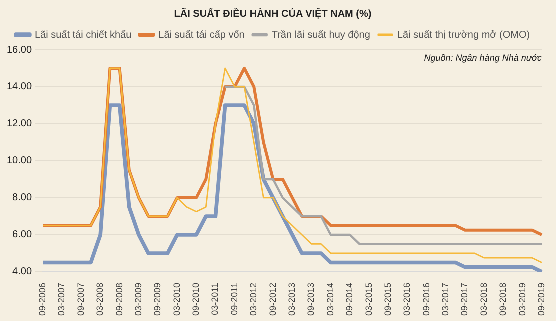 The height and width of the screenshot is (321, 556). I want to click on x-tick-label: 03-2011, so click(215, 299).